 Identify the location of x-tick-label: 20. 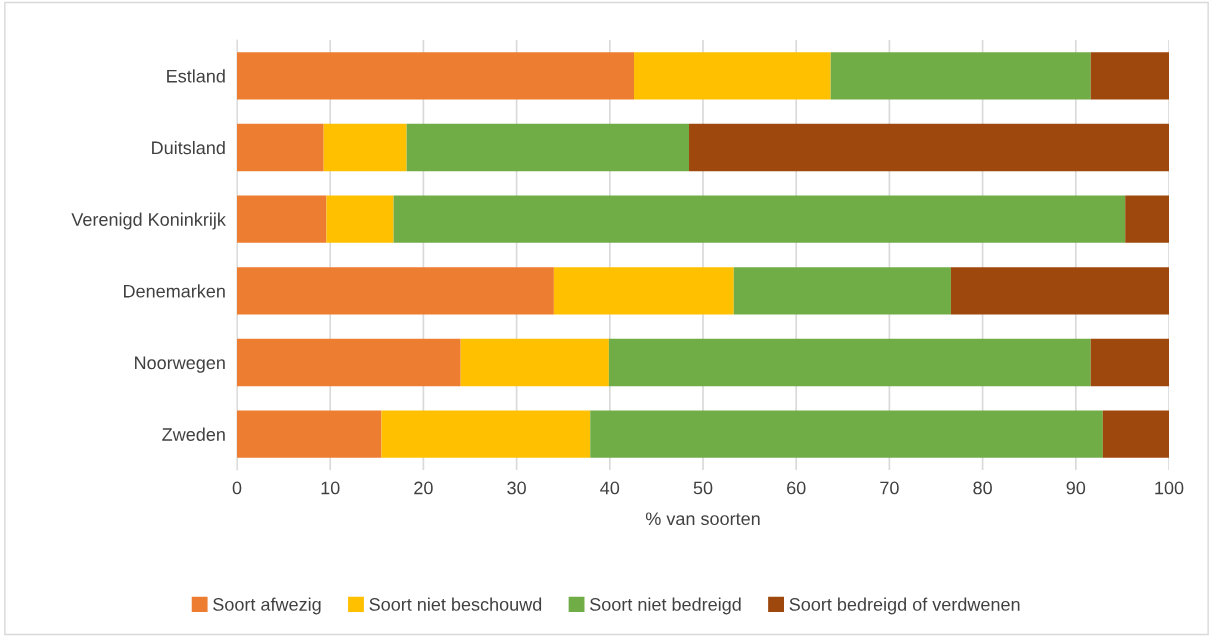
(423, 488).